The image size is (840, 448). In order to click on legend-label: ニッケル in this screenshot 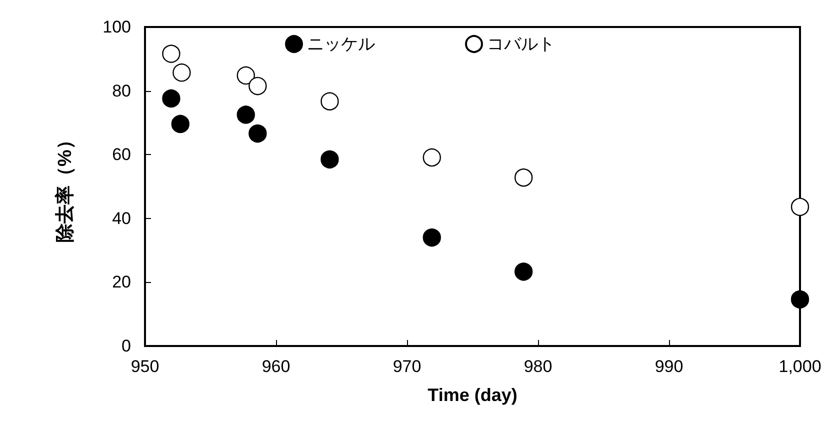, I will do `click(341, 44)`.